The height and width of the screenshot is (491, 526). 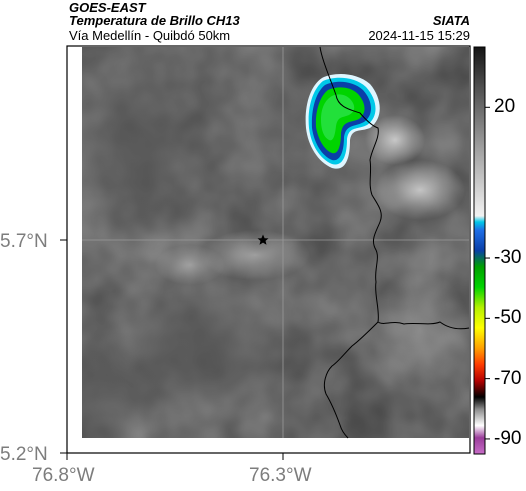 What do you see at coordinates (508, 258) in the screenshot?
I see `colorbar-tick-label: -30` at bounding box center [508, 258].